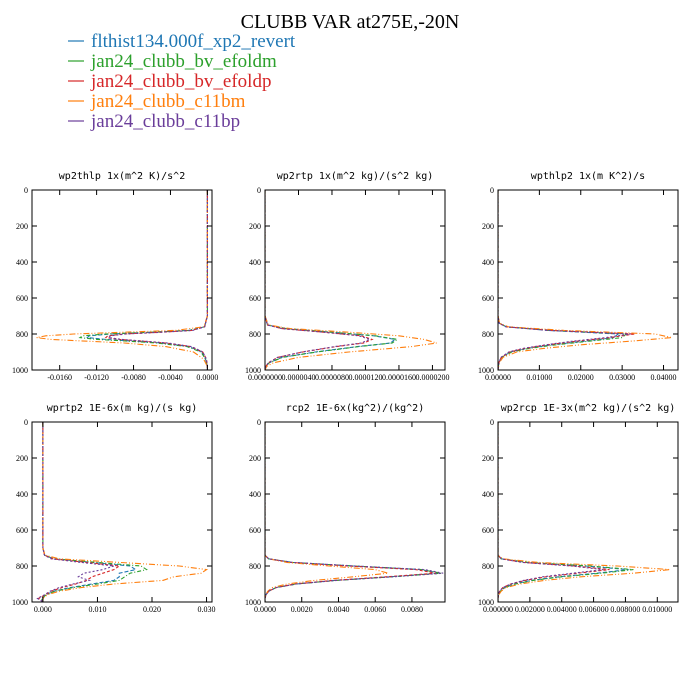 This screenshot has width=700, height=700. I want to click on x-tick-label: 0.020, so click(152, 609).